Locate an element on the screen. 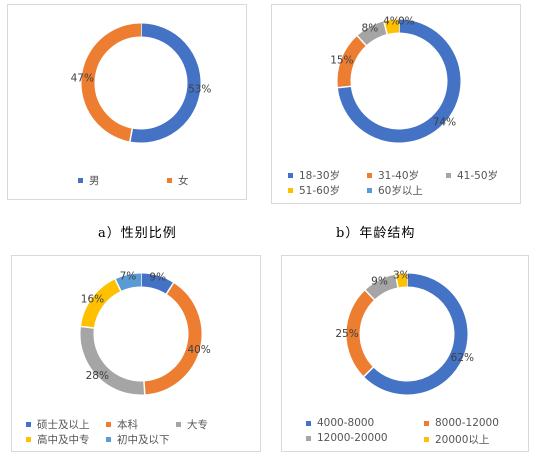  legend-item: 男 is located at coordinates (89, 180).